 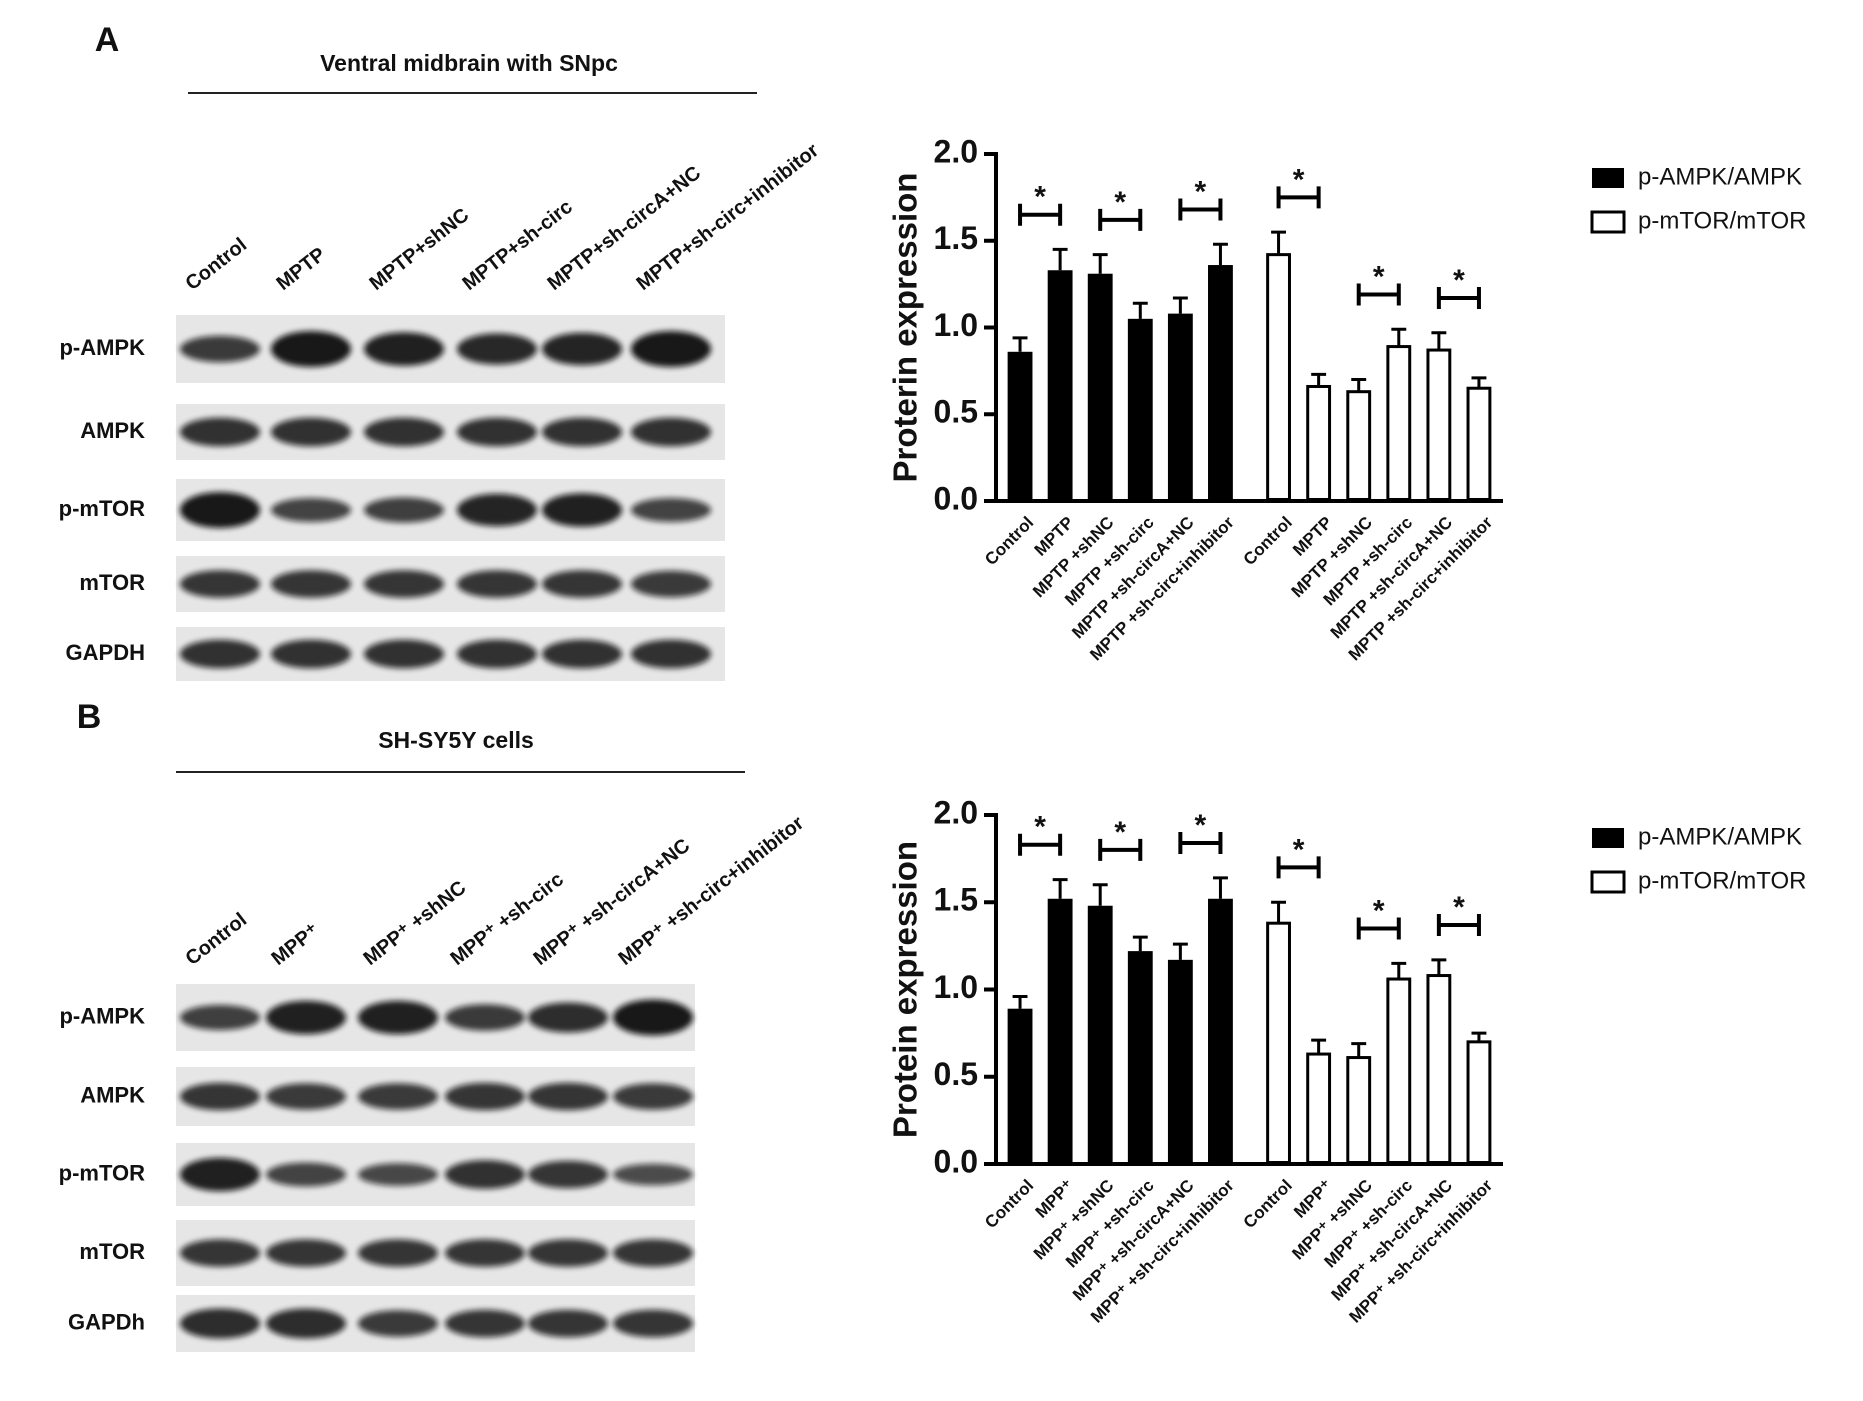 I want to click on lane-label: MPTP+shNC, so click(x=420, y=249).